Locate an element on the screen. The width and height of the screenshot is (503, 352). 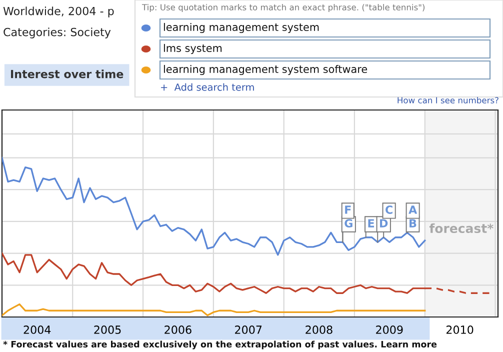
text: How can I see numbers? is located at coordinates (448, 100).